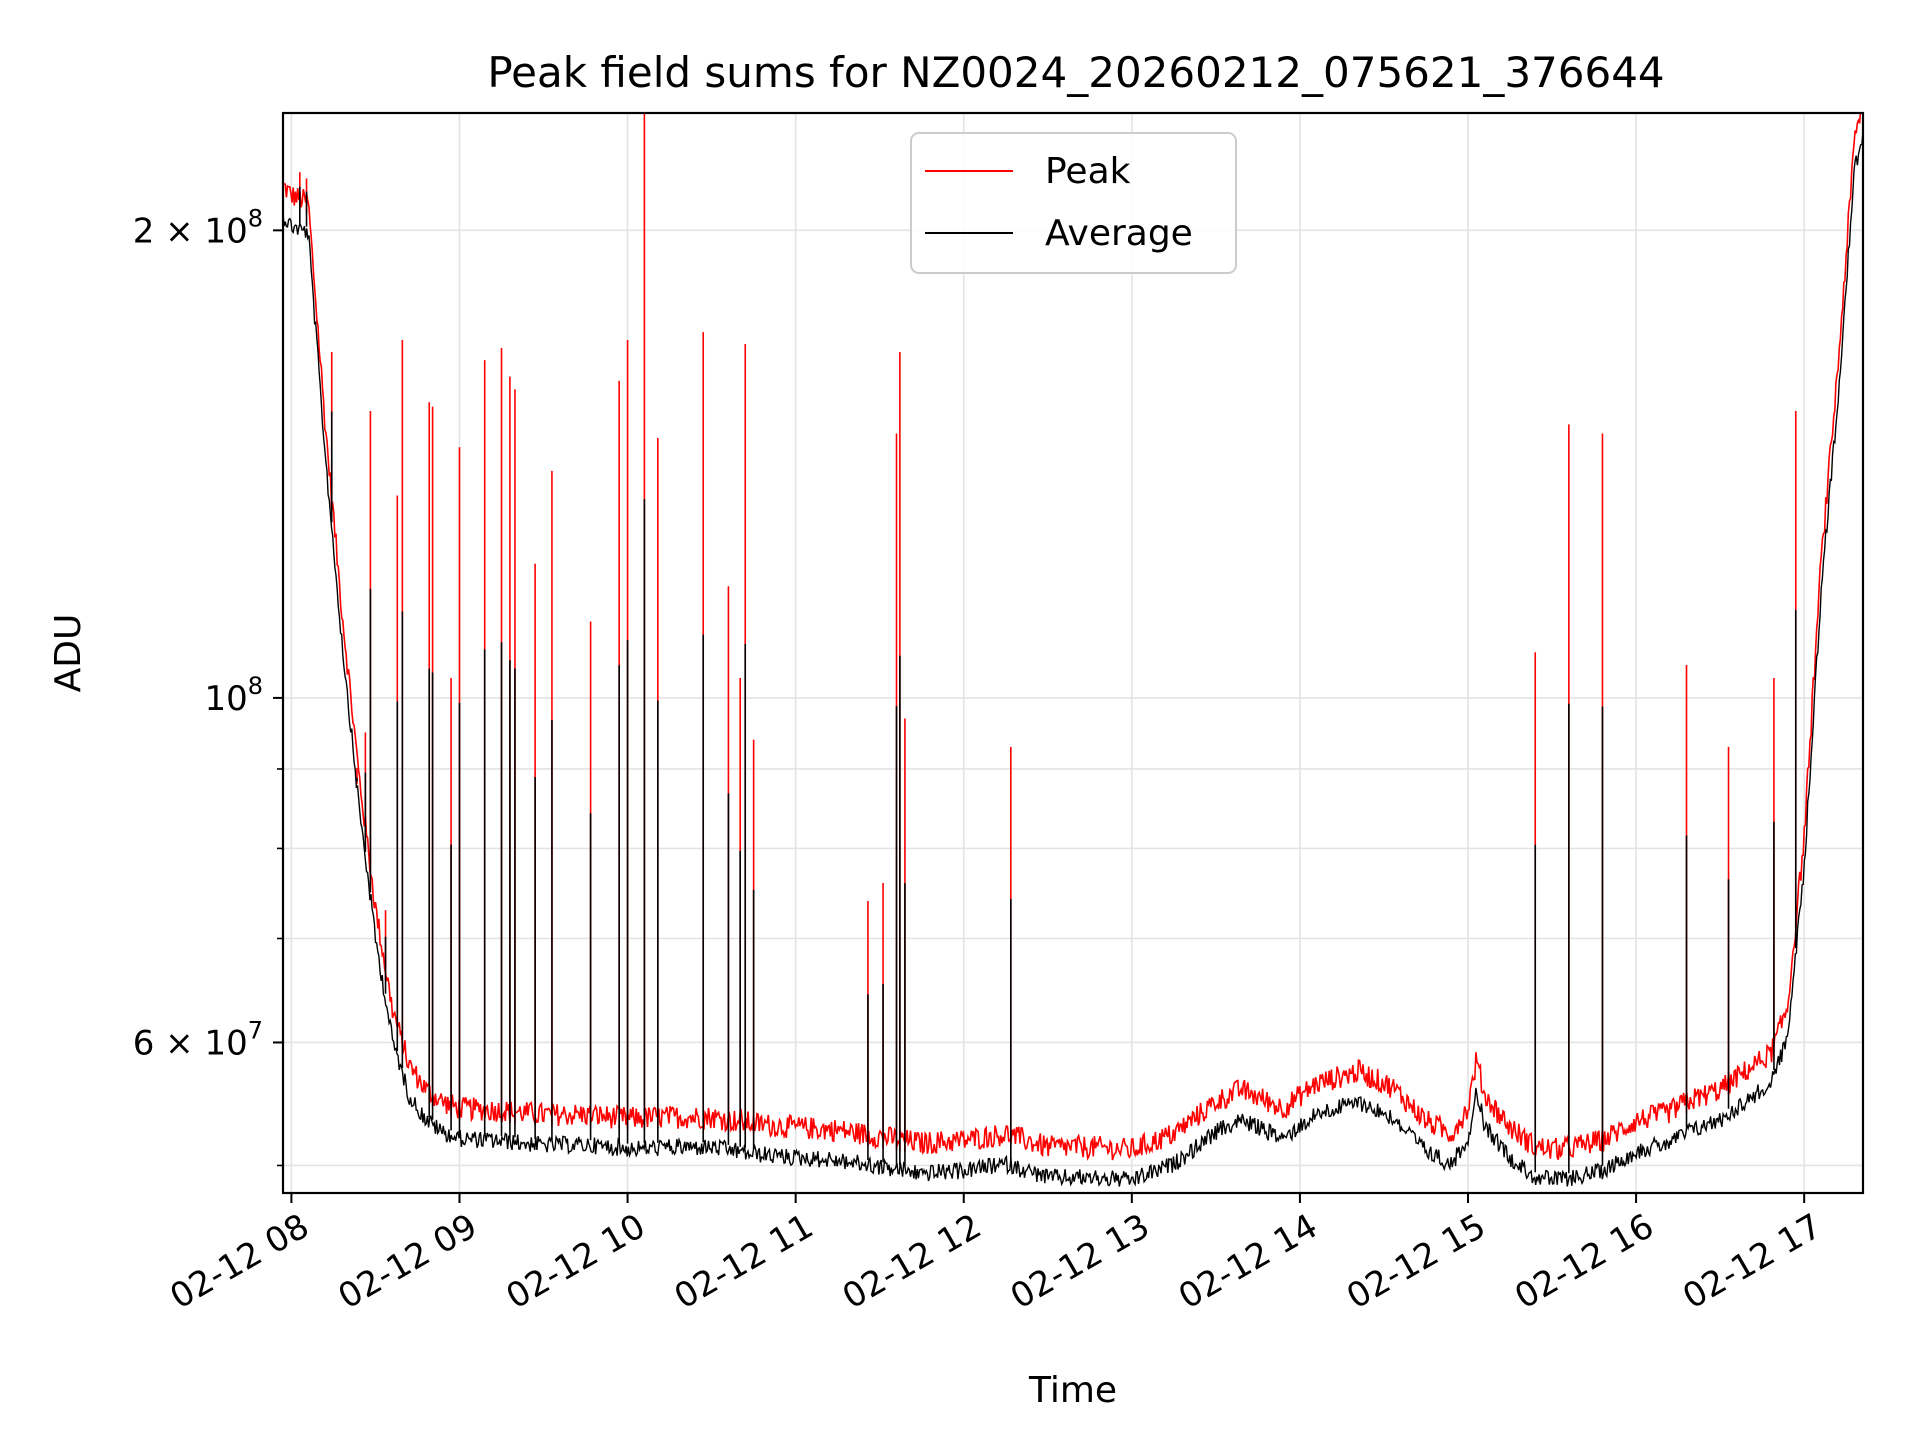 Image resolution: width=1920 pixels, height=1440 pixels. What do you see at coordinates (1119, 233) in the screenshot?
I see `legend-label-average: Average` at bounding box center [1119, 233].